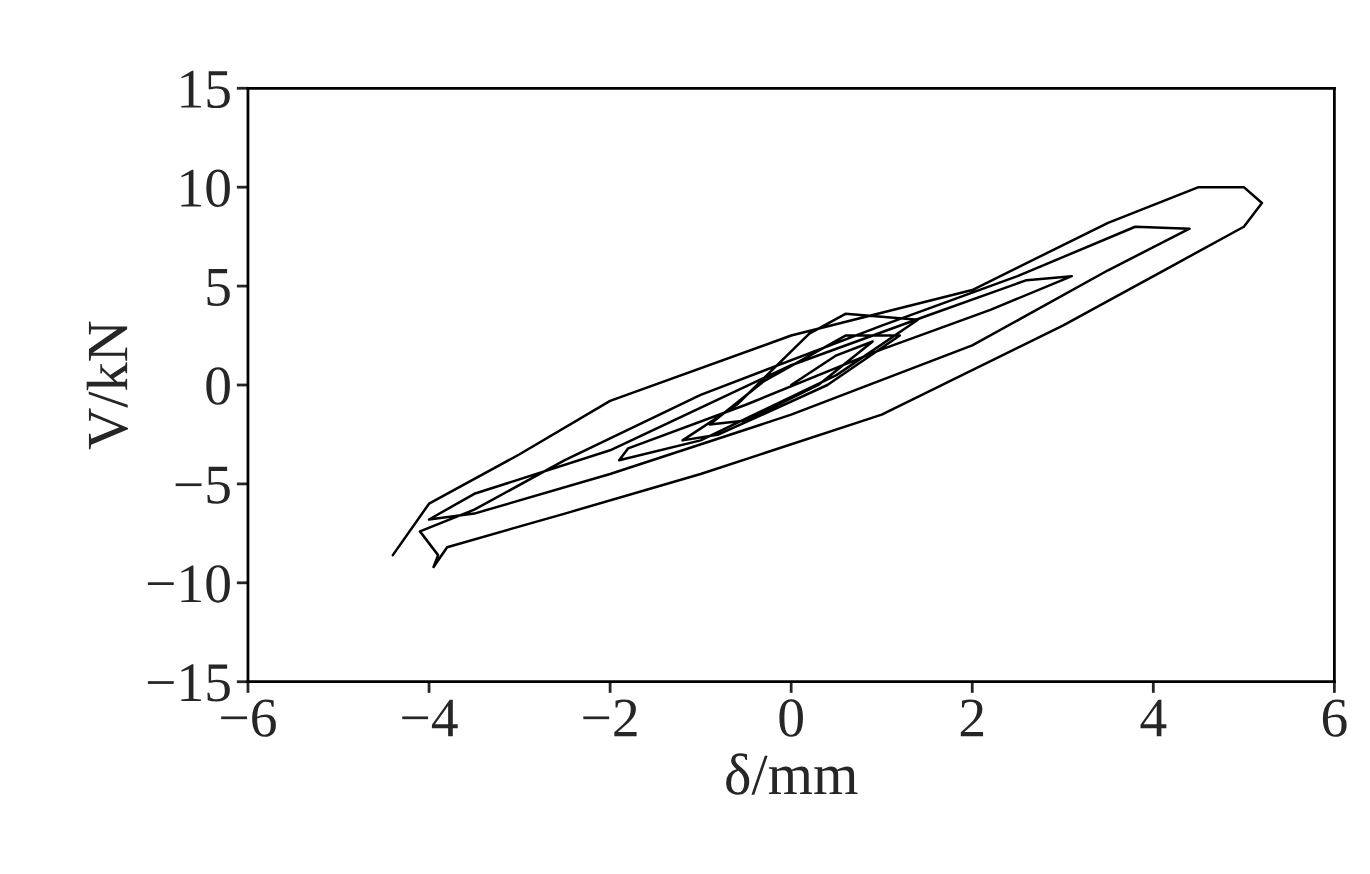  I want to click on y-tick-label: 15, so click(205, 89).